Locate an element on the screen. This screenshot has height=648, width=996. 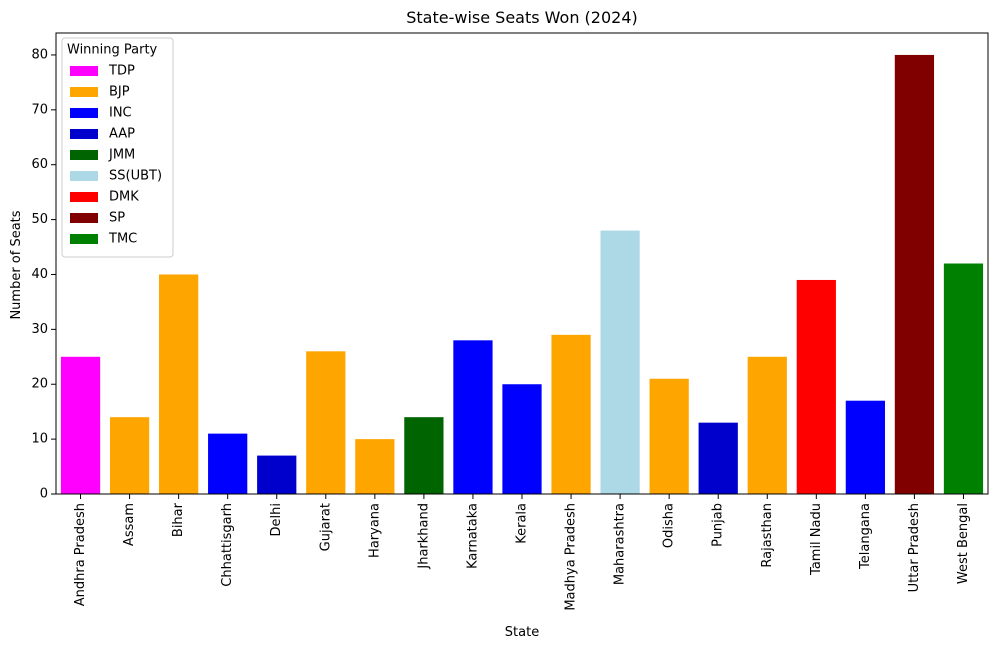
x-tick-label: Tamil Nadu is located at coordinates (816, 539).